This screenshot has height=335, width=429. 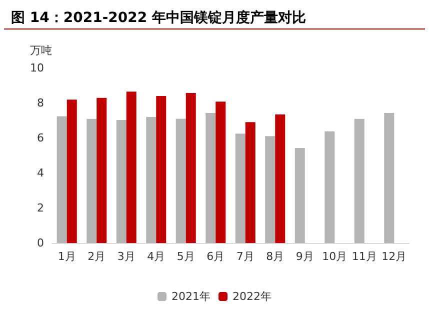 I want to click on x-tick-label: 9月, so click(x=305, y=256).